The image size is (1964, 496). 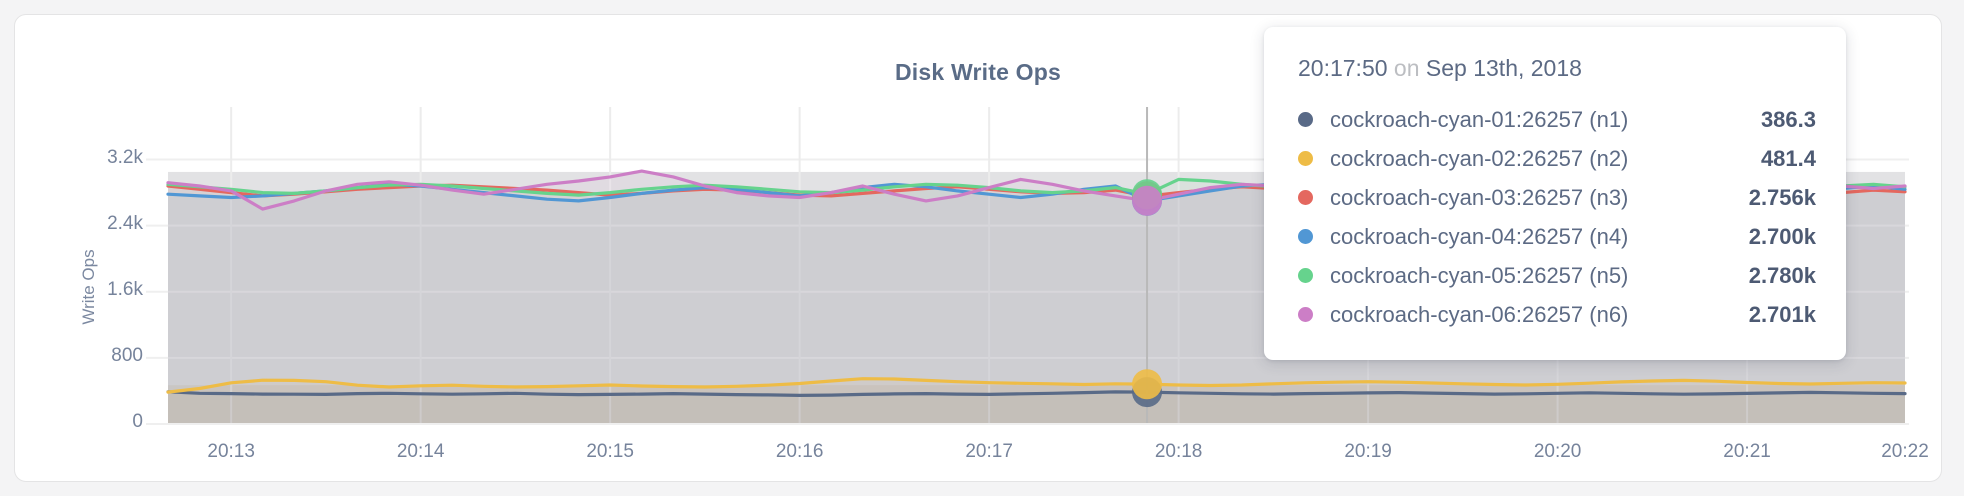 I want to click on chart-title: Disk Write Ops, so click(x=978, y=72).